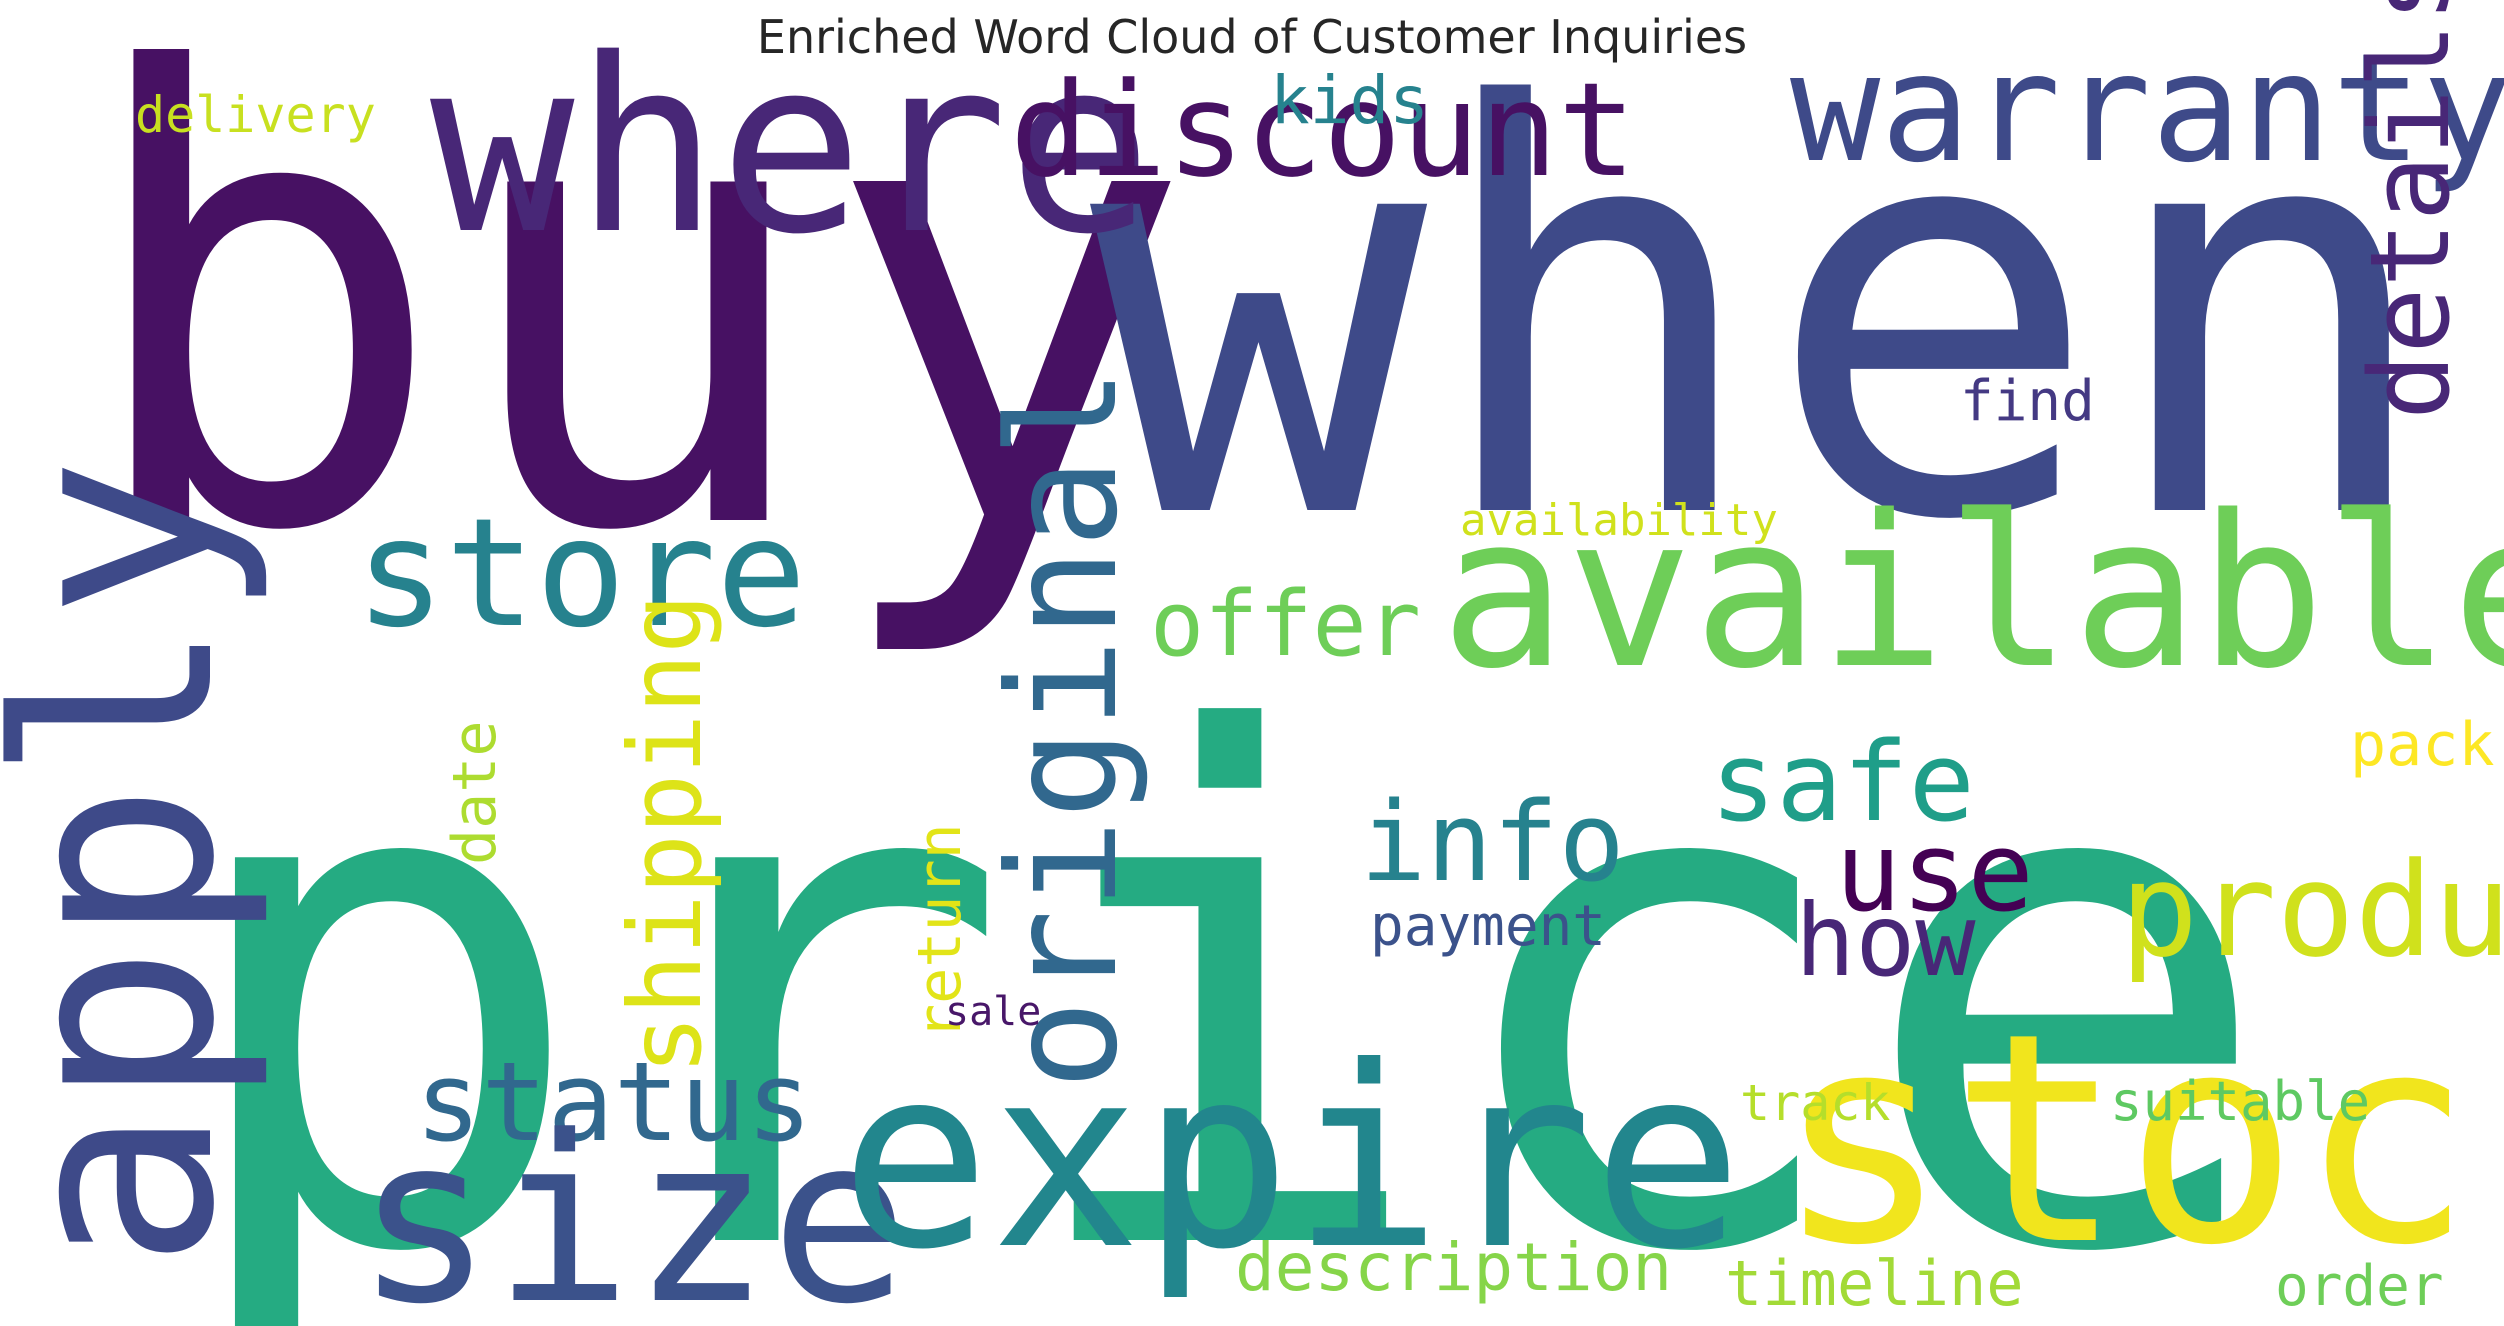  Describe the element at coordinates (1842, 782) in the screenshot. I see `word-safe: safe` at that location.